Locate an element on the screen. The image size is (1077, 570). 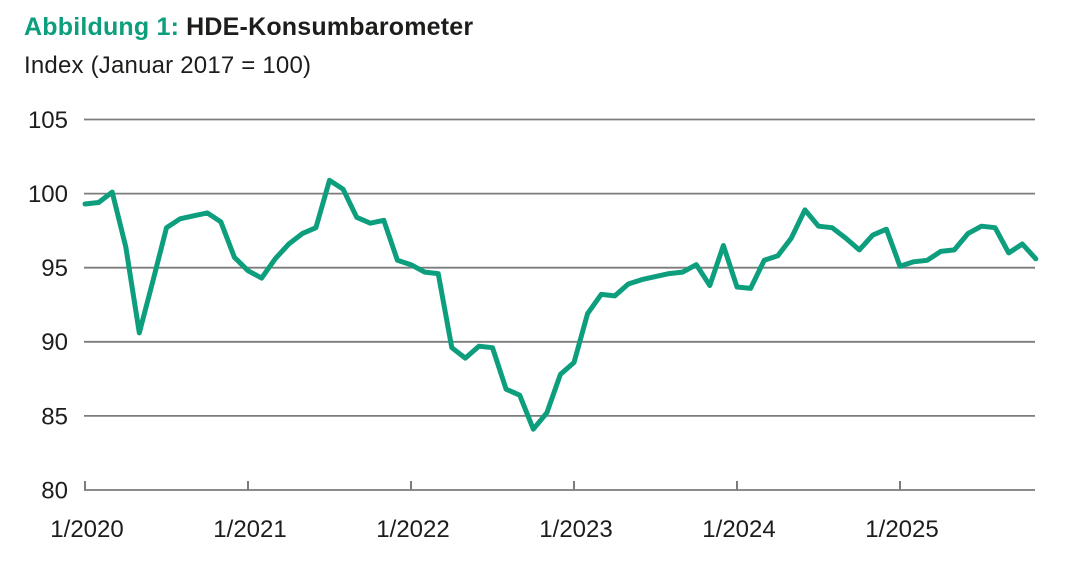
y-axis-label-80: 80 is located at coordinates (54, 490).